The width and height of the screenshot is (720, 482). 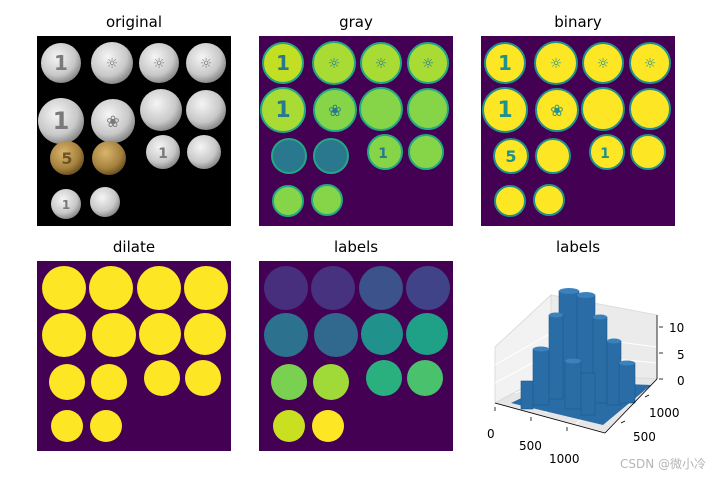 I want to click on x-tick: 500, so click(x=530, y=446).